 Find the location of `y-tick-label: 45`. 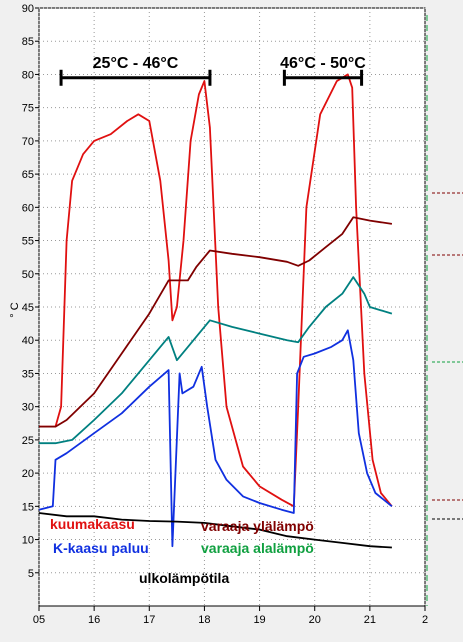

y-tick-label: 45 is located at coordinates (28, 308).